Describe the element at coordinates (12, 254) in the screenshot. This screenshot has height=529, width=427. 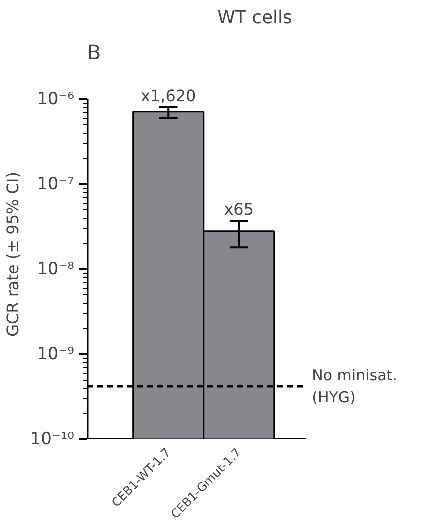
I see `y-axis-title: GCR rate (± 95% CI)` at that location.